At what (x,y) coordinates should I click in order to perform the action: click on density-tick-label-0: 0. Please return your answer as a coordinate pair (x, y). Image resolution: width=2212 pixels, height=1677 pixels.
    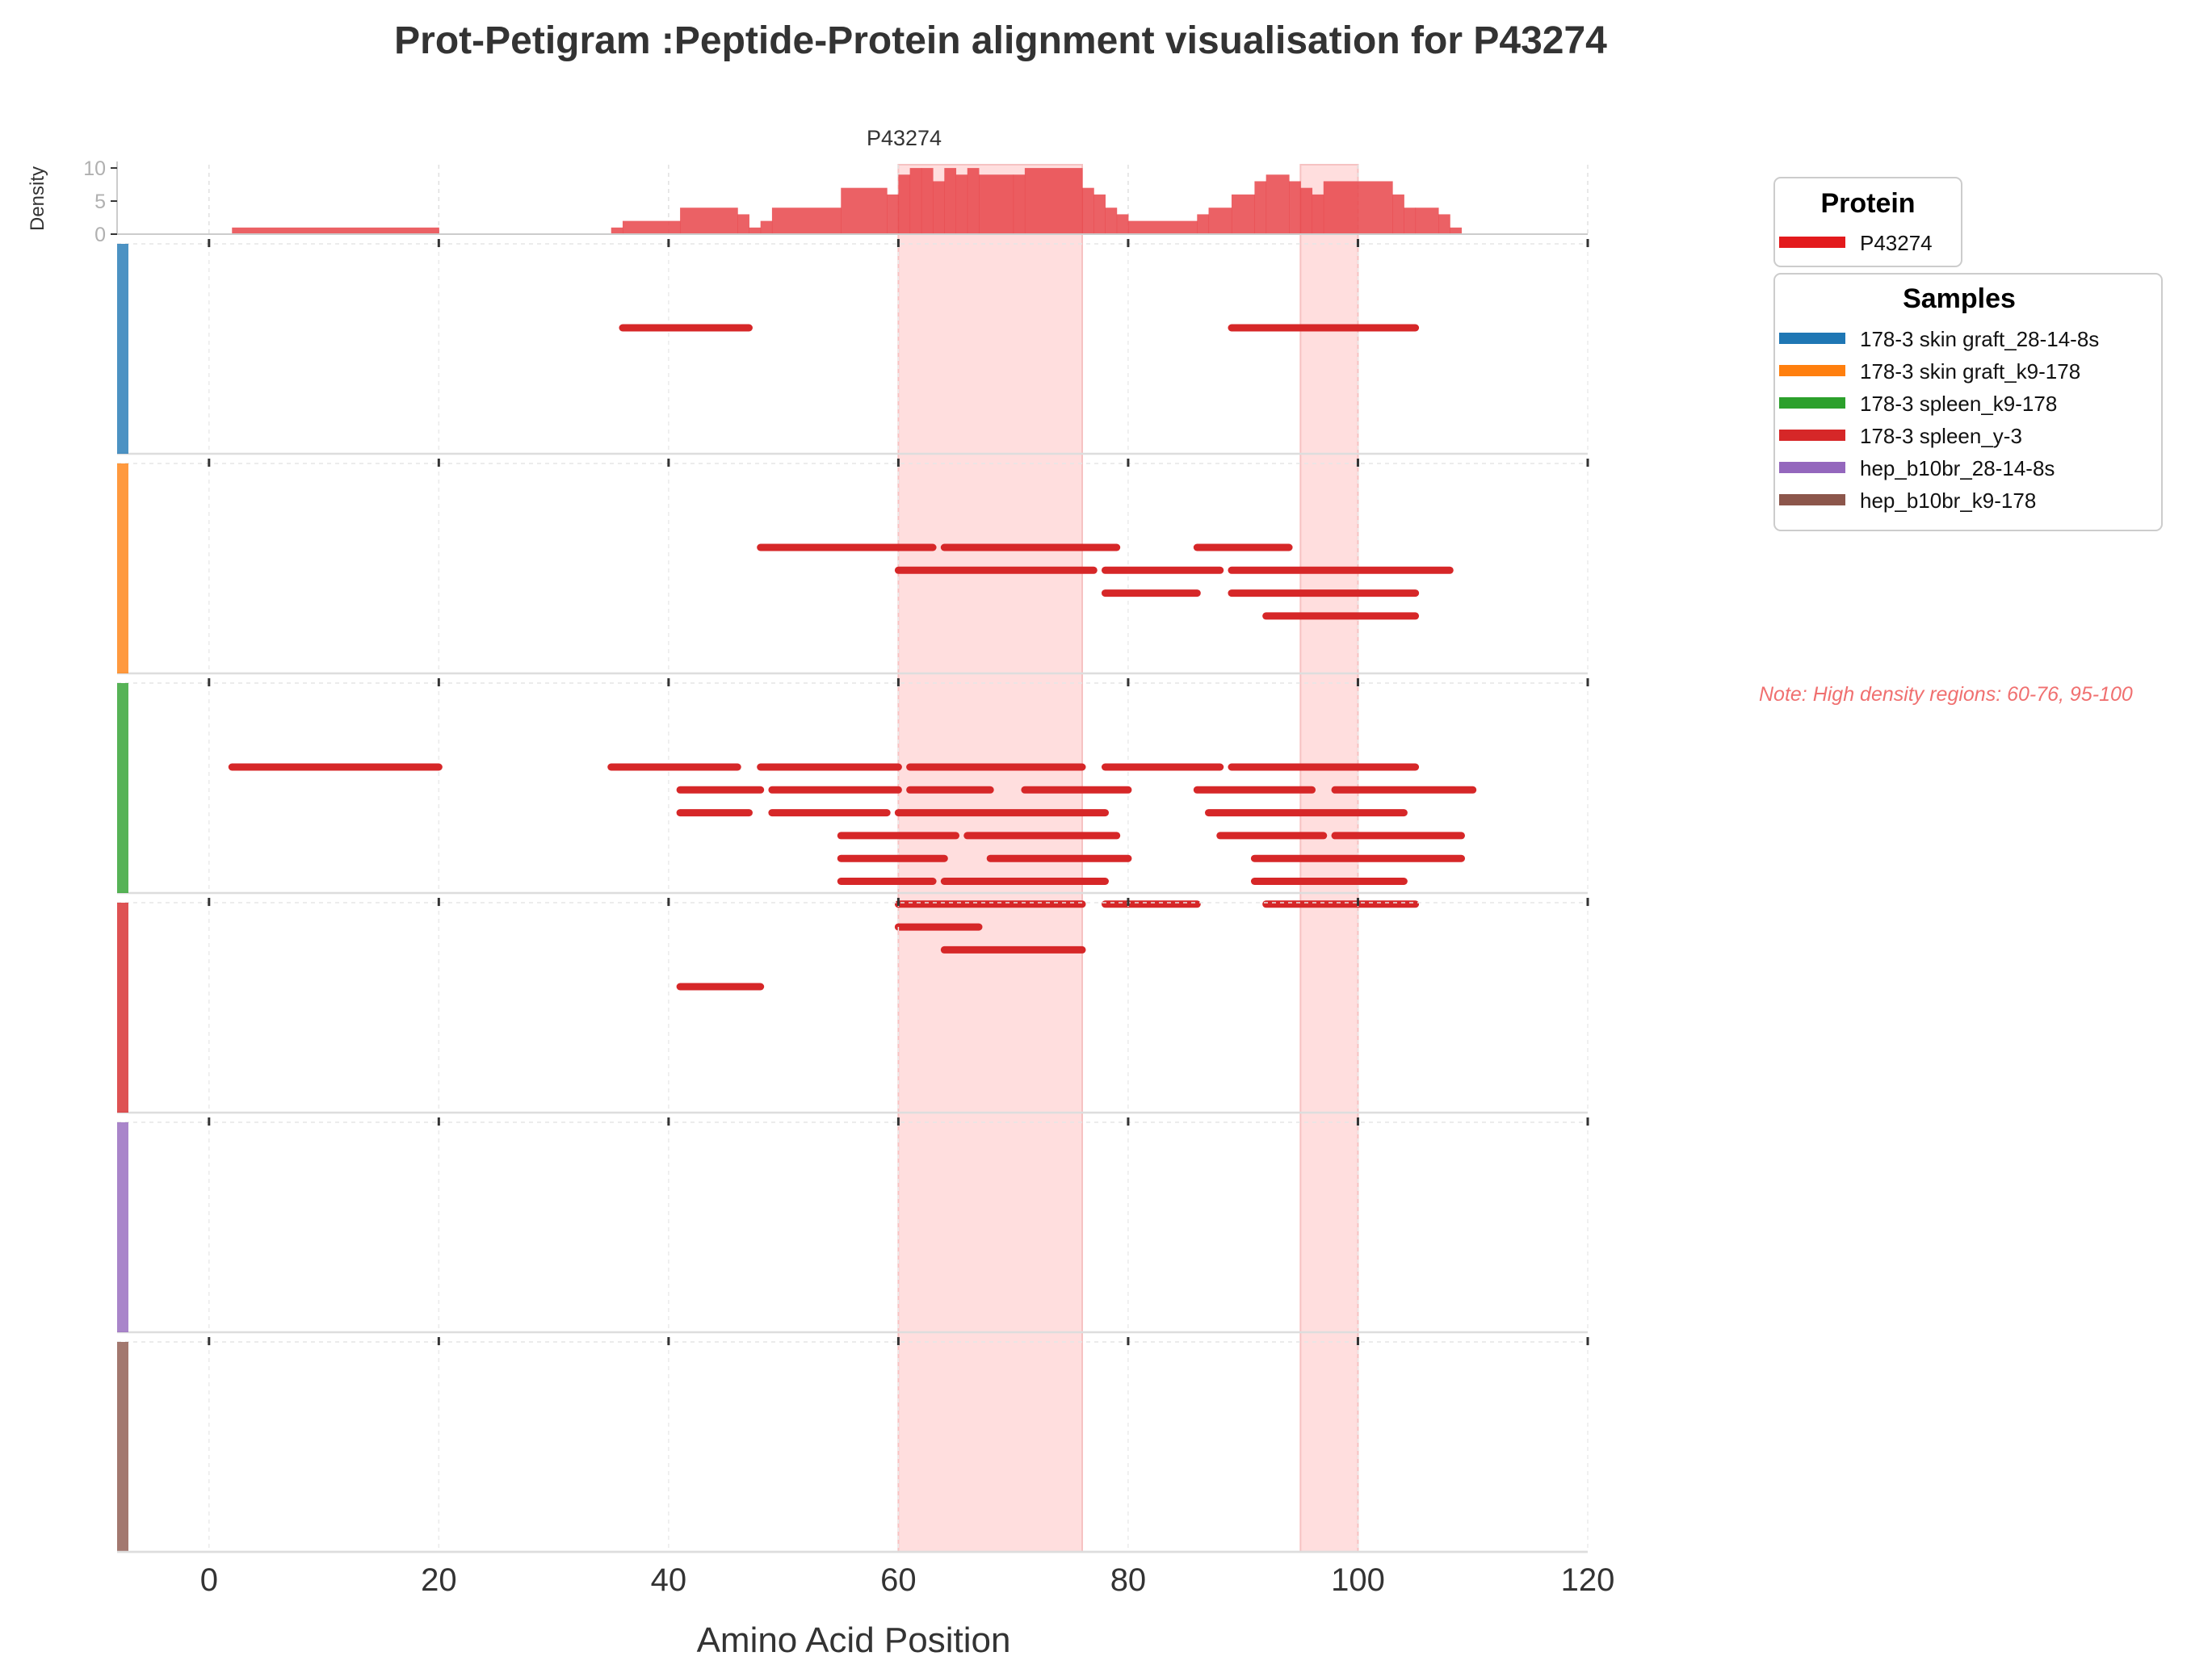
    Looking at the image, I should click on (100, 235).